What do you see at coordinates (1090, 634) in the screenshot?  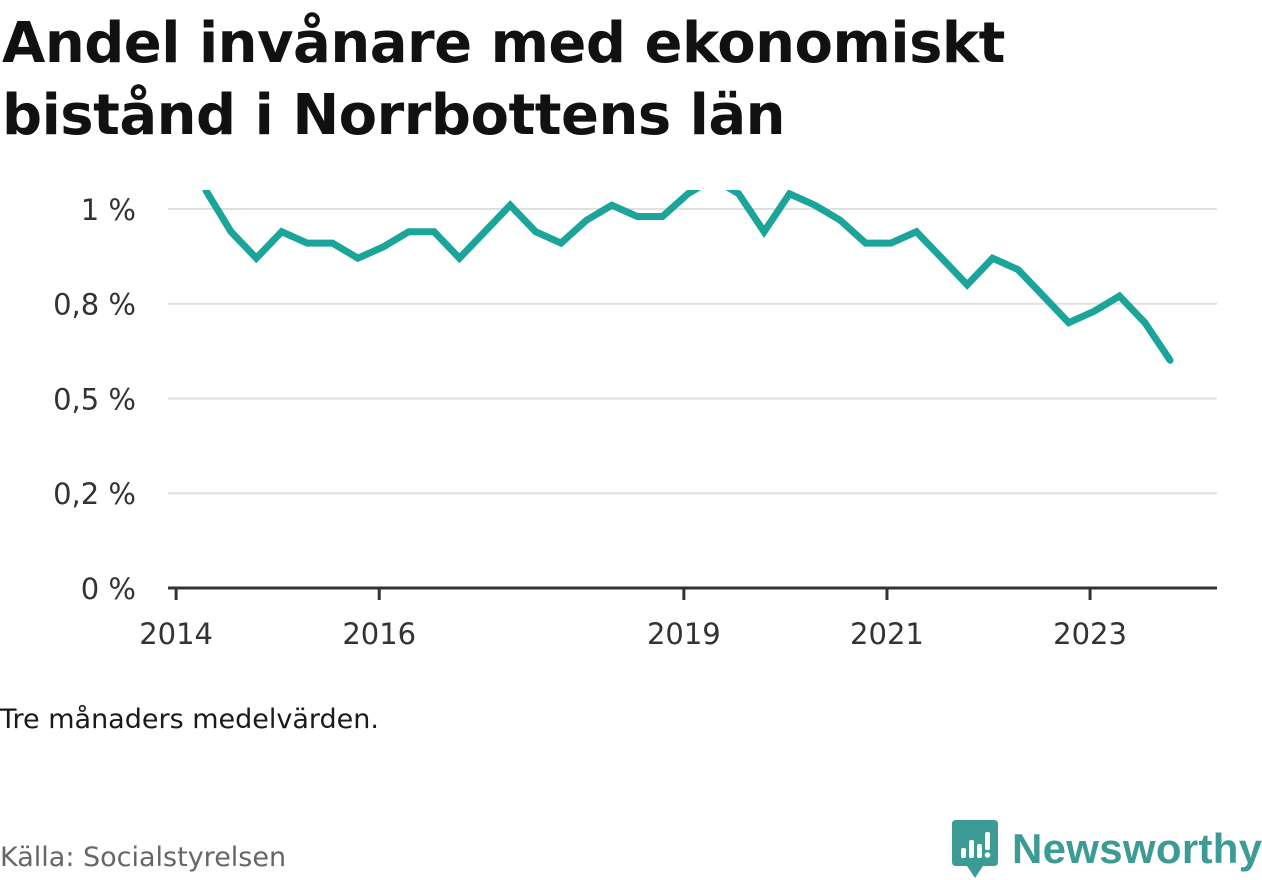 I see `x-tick-label: 2023` at bounding box center [1090, 634].